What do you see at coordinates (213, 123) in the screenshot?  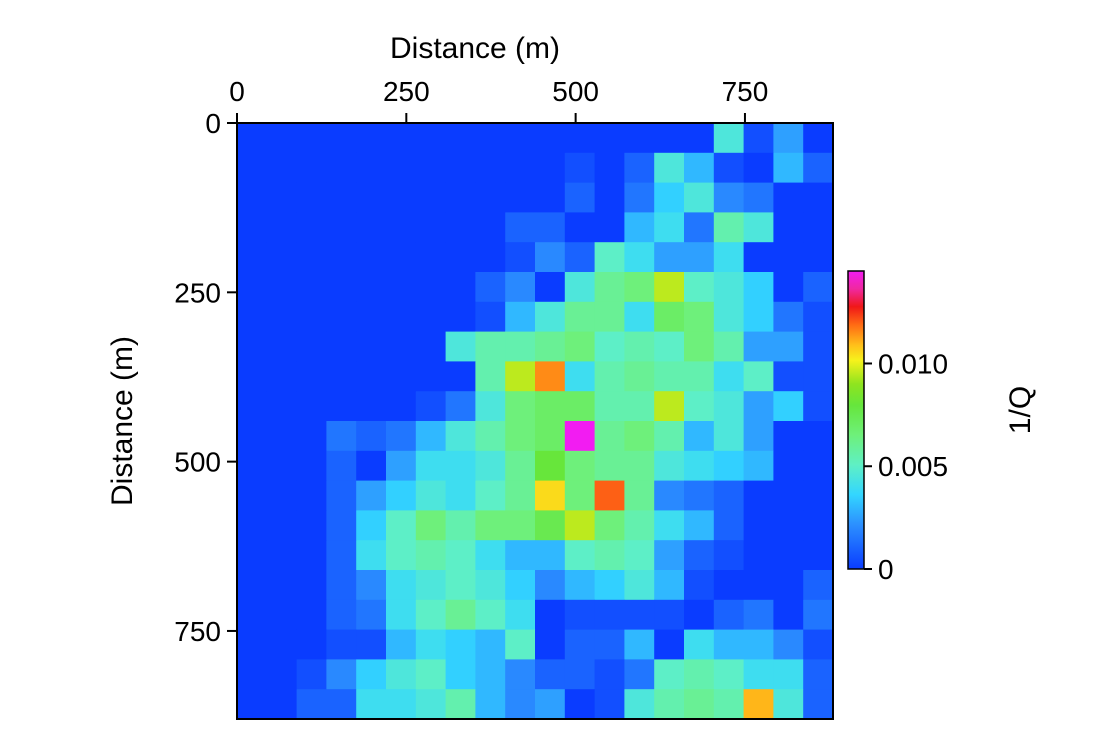 I see `y-tick-label: 0` at bounding box center [213, 123].